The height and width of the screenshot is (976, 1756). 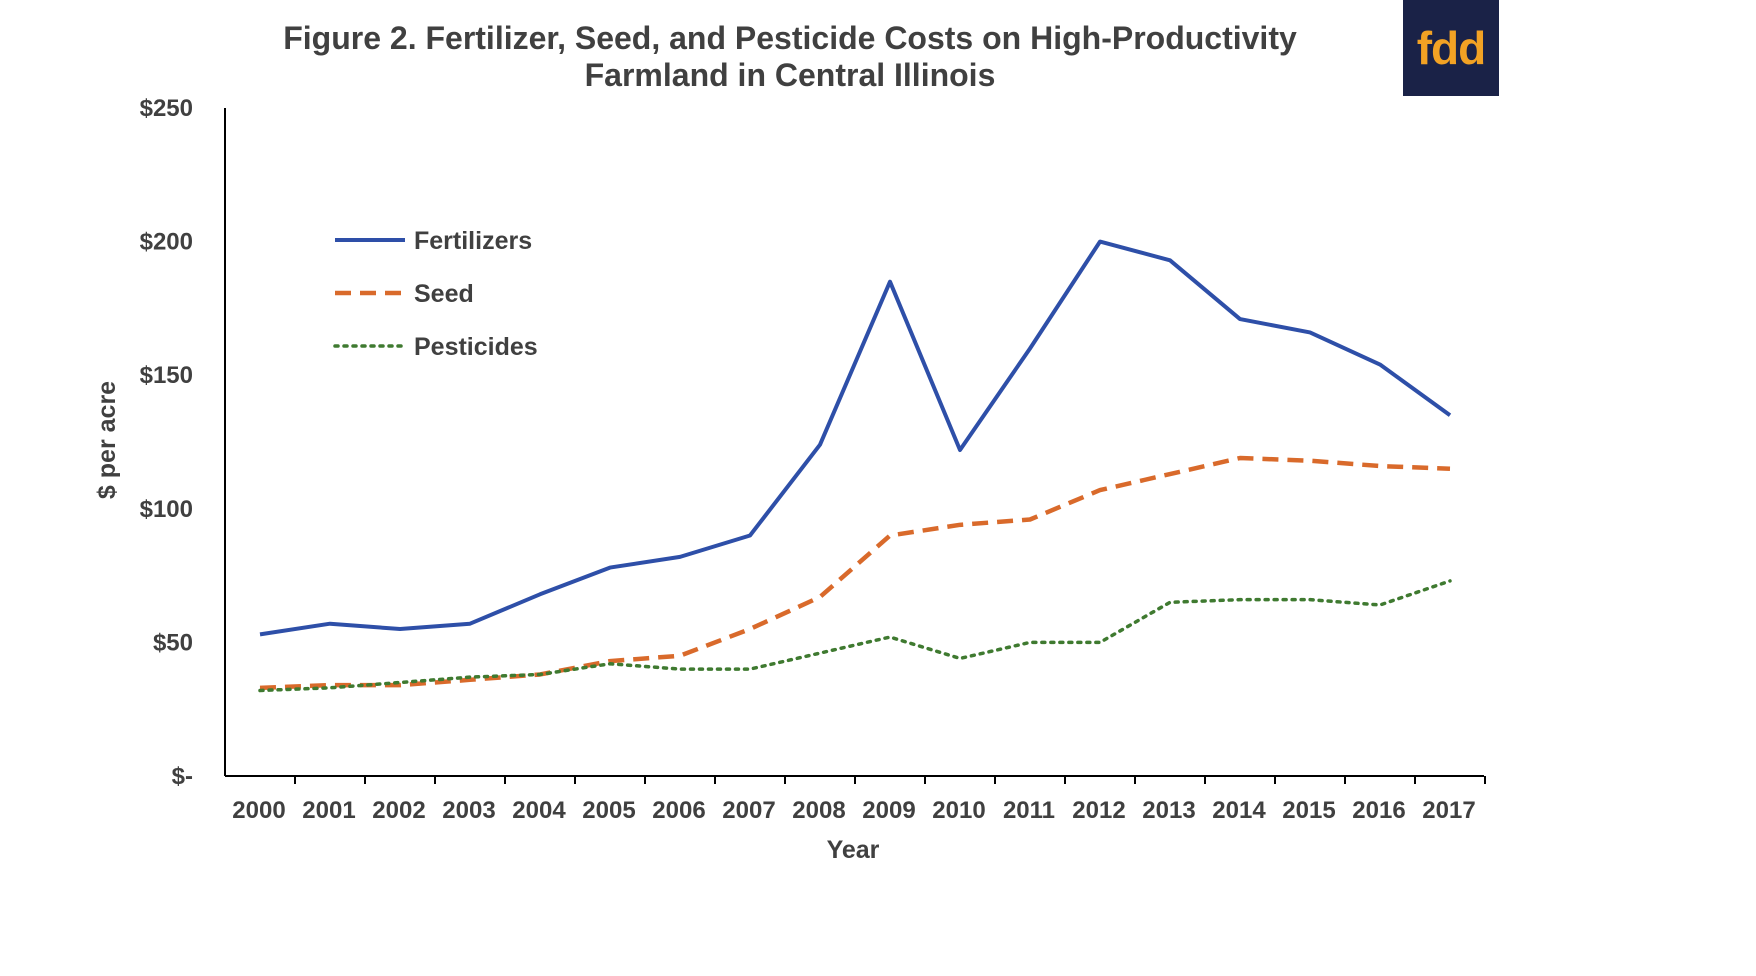 I want to click on chart-title-line-2: Farmland in Central Illinois, so click(x=790, y=75).